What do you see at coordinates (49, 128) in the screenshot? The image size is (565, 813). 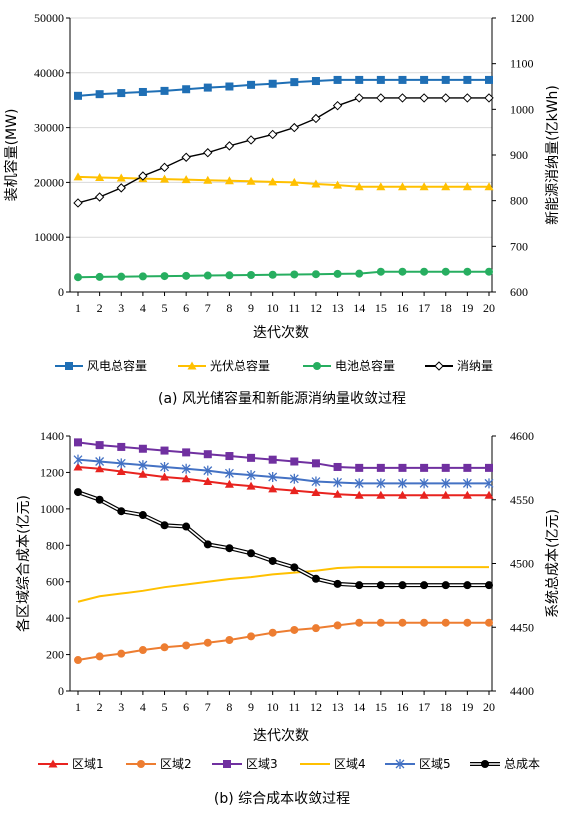 I see `y-tick-label: 30000` at bounding box center [49, 128].